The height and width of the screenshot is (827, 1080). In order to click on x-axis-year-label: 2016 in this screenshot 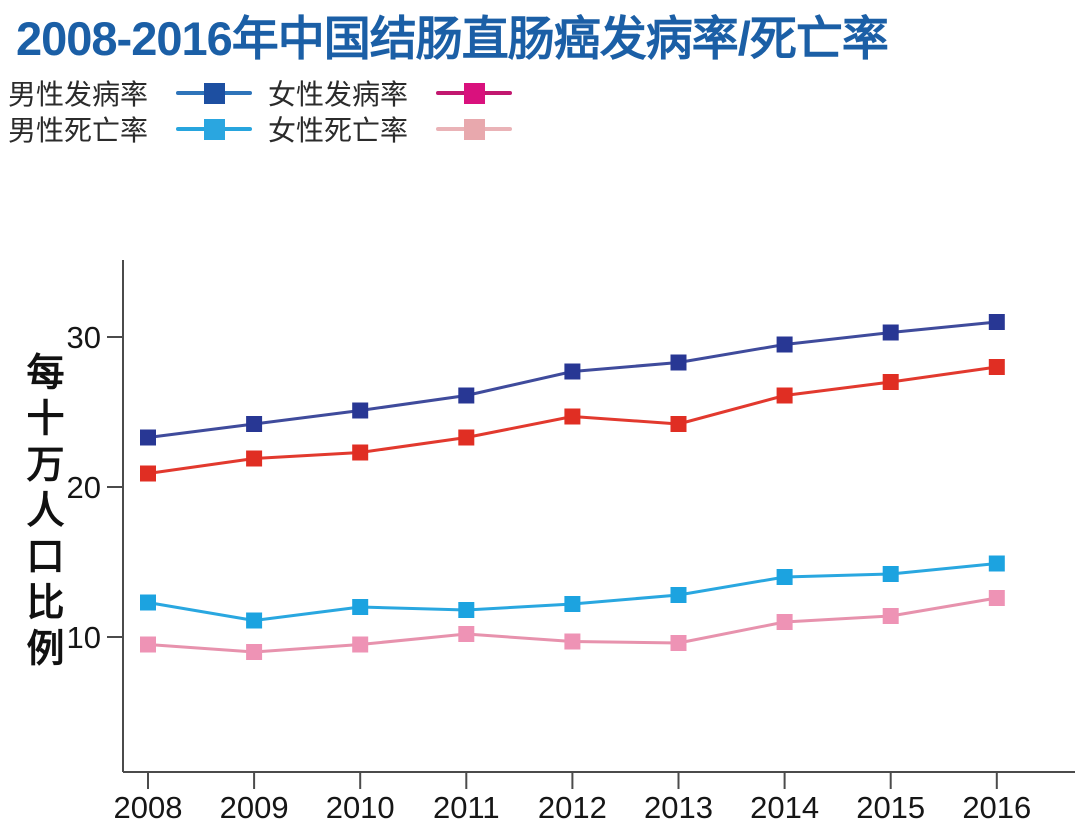, I will do `click(996, 807)`.